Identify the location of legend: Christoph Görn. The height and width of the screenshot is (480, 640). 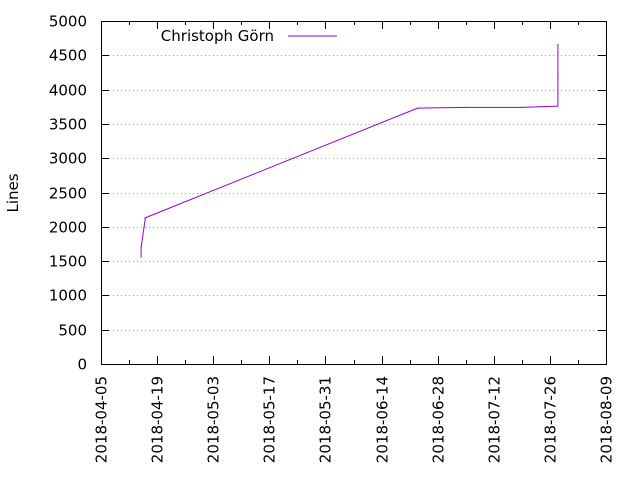
(249, 36).